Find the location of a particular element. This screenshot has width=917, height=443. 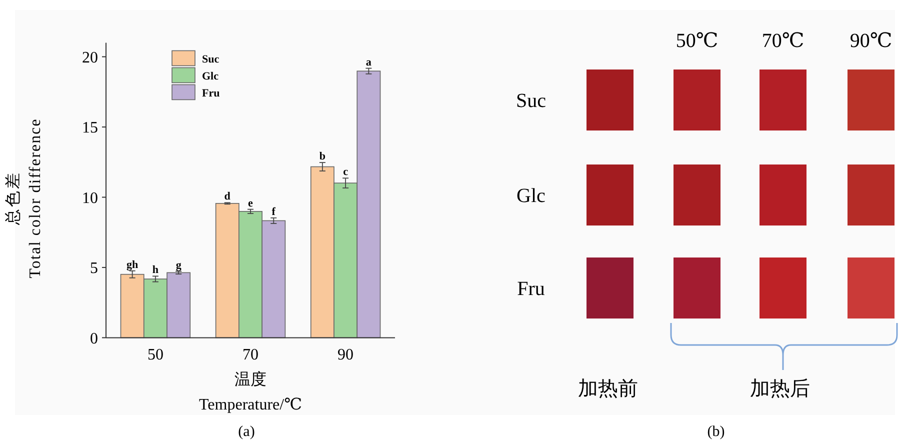

data-label: c is located at coordinates (345, 172).